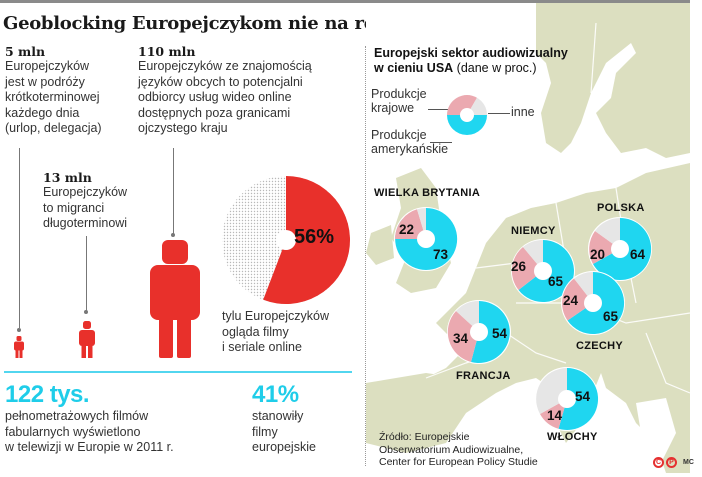 This screenshot has width=702, height=477. What do you see at coordinates (67, 177) in the screenshot?
I see `stat-number: 13 mln` at bounding box center [67, 177].